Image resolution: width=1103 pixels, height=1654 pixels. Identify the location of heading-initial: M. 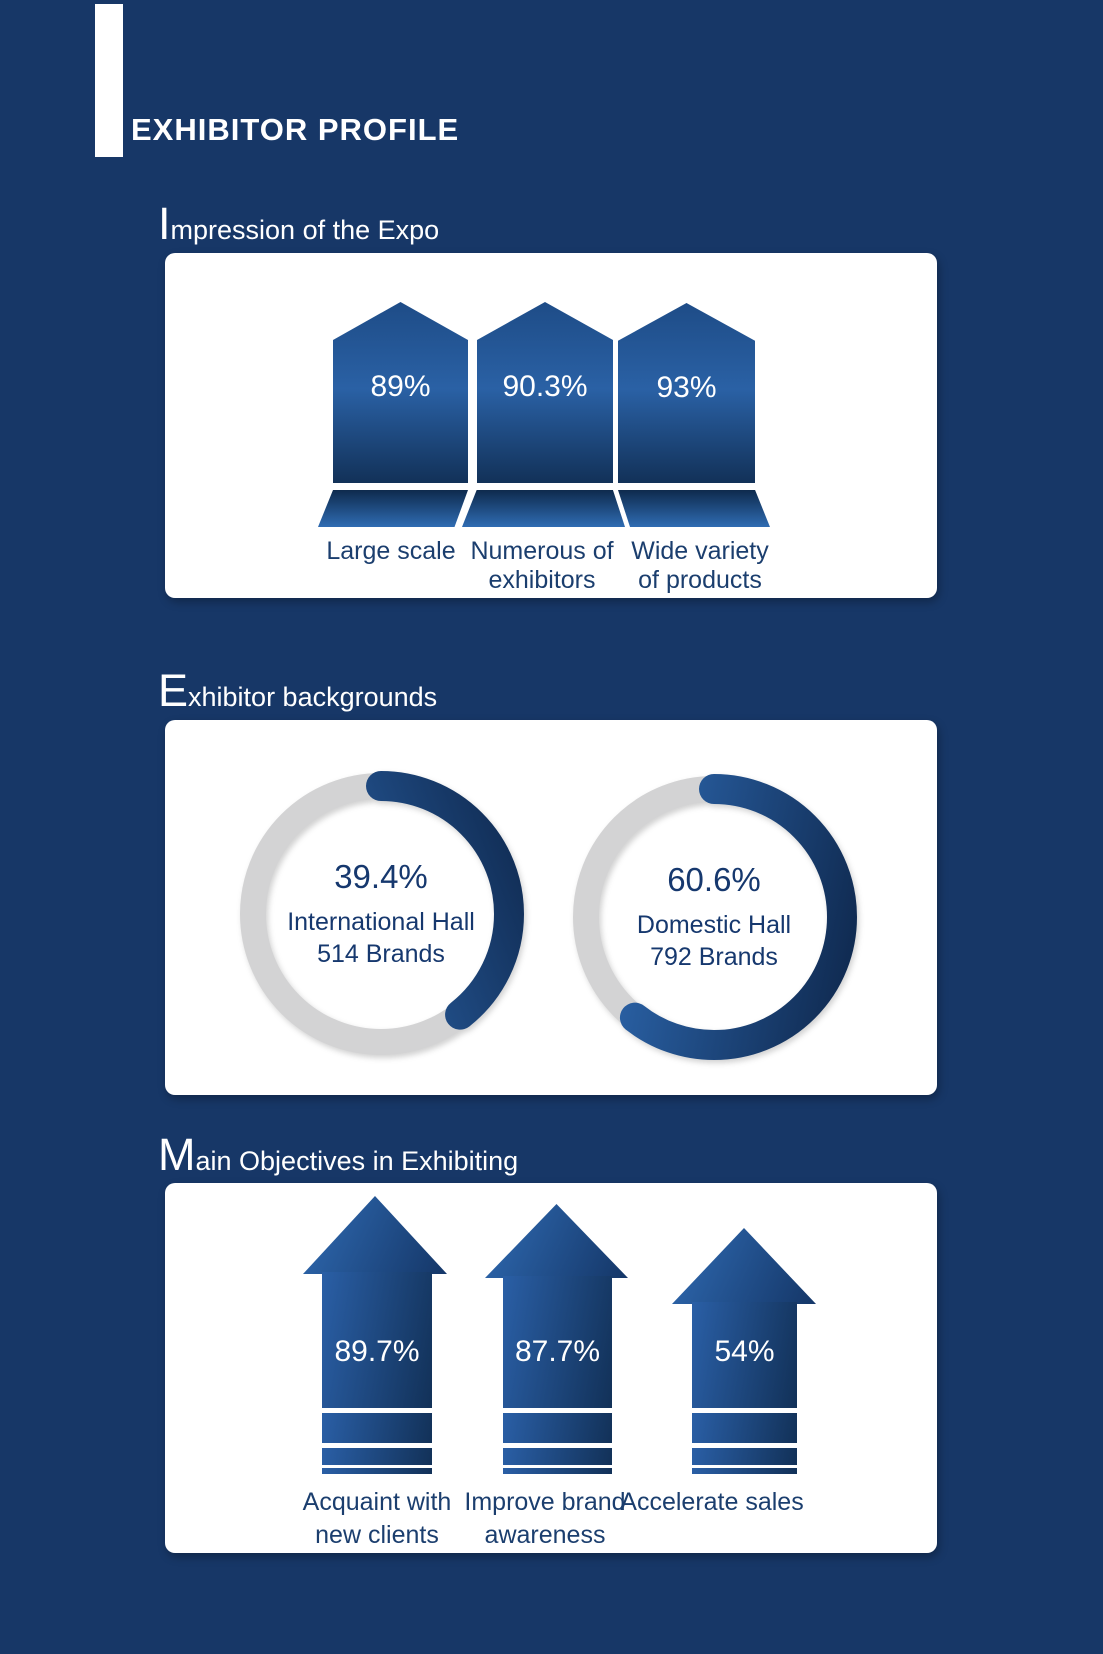
(177, 1154).